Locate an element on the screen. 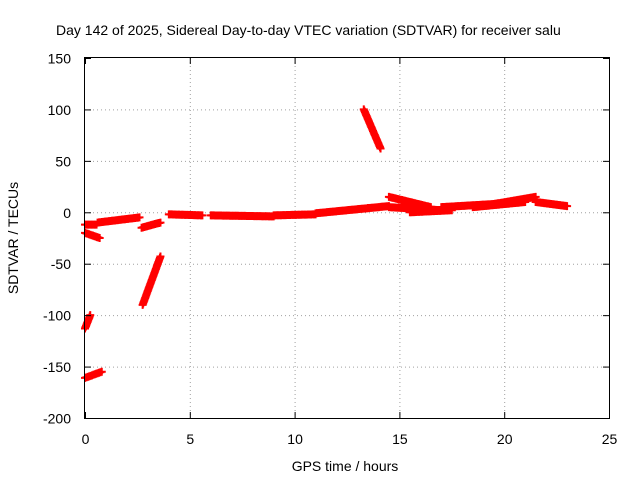  y-tick-label: 0 is located at coordinates (67, 213).